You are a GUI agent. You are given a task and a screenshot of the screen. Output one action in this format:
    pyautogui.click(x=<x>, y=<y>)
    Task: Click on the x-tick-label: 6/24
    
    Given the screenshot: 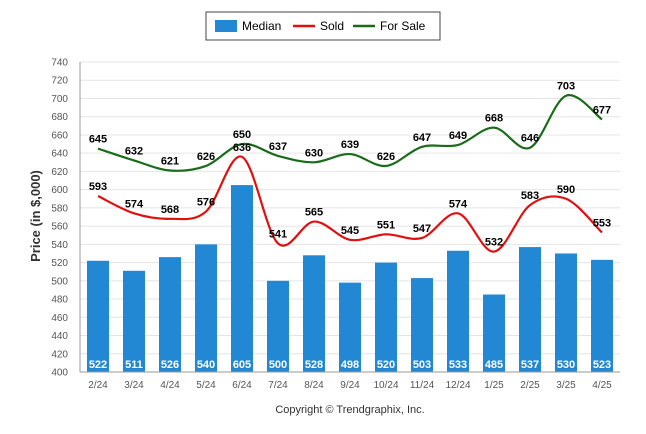 What is the action you would take?
    pyautogui.click(x=242, y=385)
    